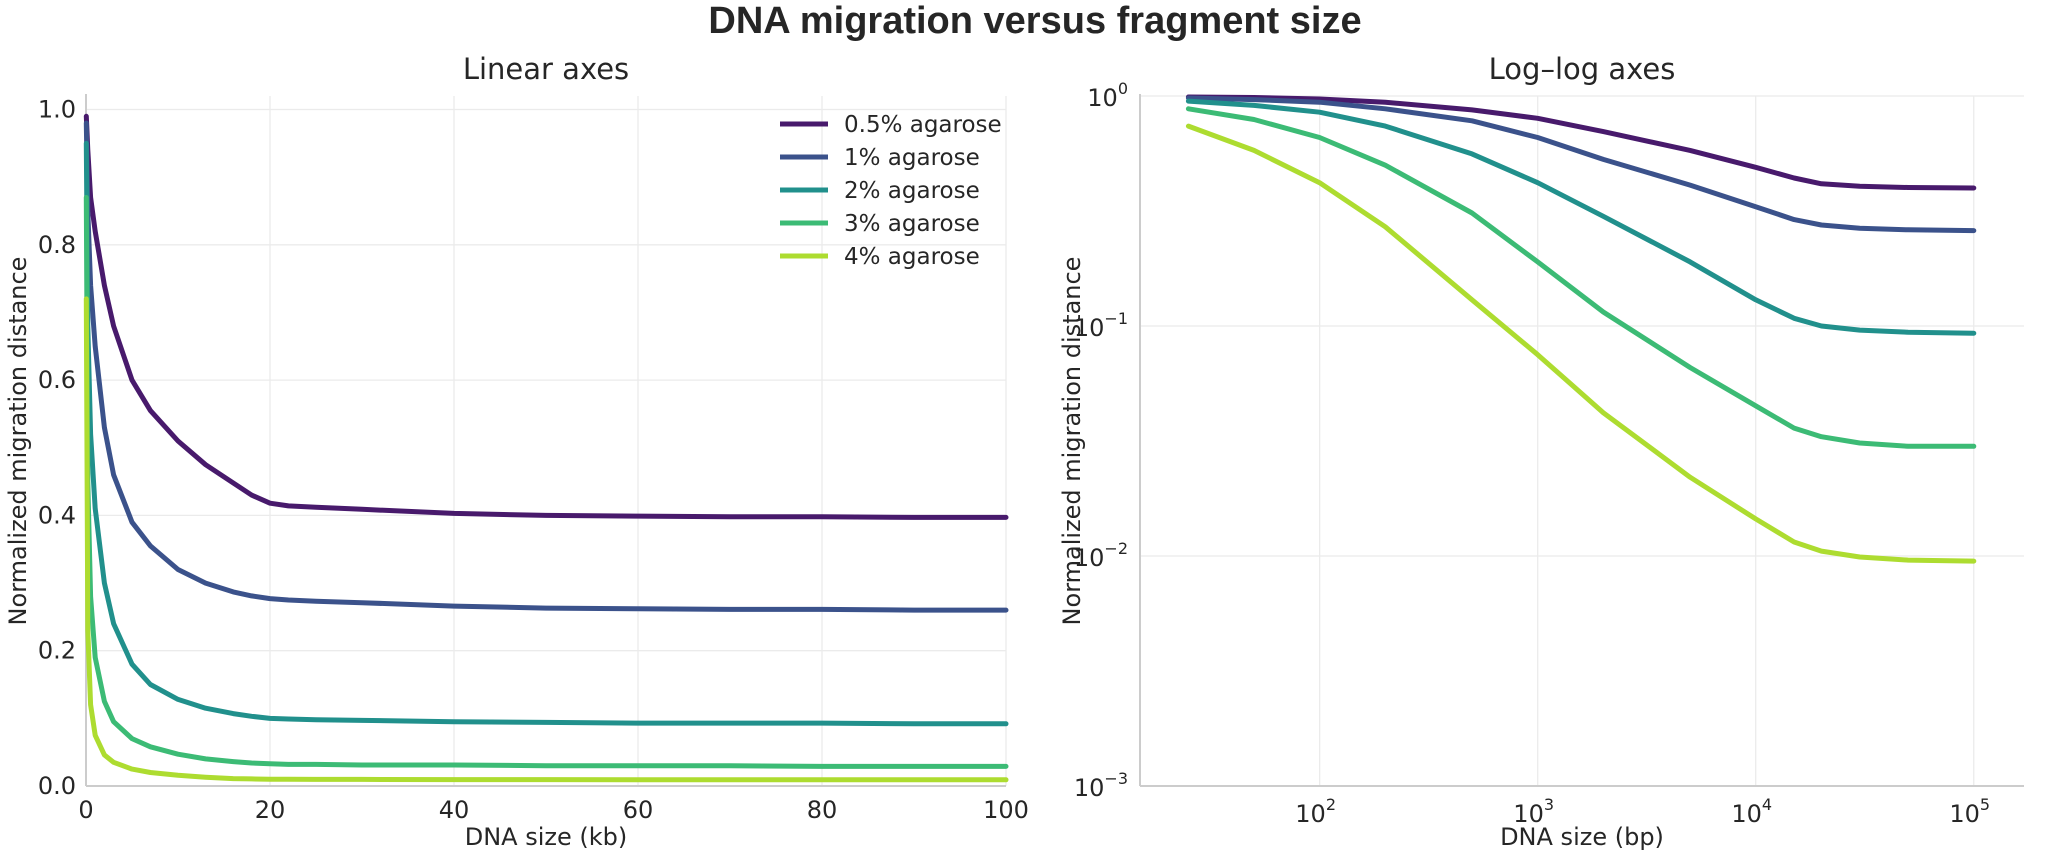 The image size is (2070, 864). What do you see at coordinates (1116, 778) in the screenshot?
I see `y-tick-exponent: −3` at bounding box center [1116, 778].